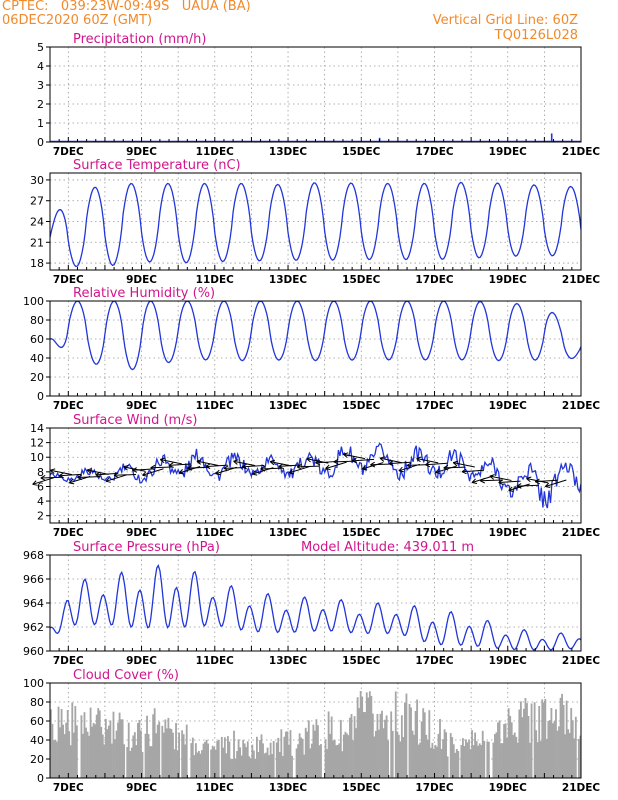 The width and height of the screenshot is (618, 800). I want to click on temp-ytick-label: 24, so click(37, 222).